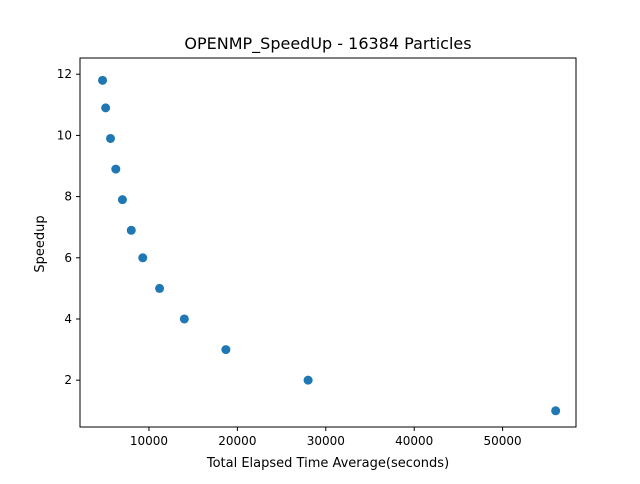 The width and height of the screenshot is (640, 484). What do you see at coordinates (64, 135) in the screenshot?
I see `y-tick-label: 10` at bounding box center [64, 135].